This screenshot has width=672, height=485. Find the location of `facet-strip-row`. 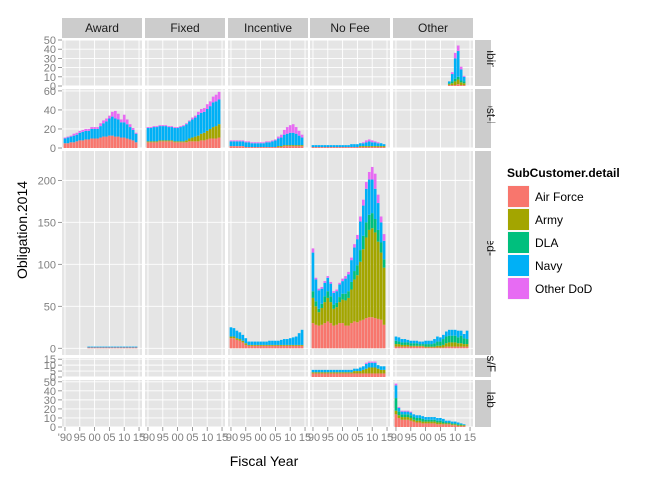

facet-strip-row is located at coordinates (483, 367).